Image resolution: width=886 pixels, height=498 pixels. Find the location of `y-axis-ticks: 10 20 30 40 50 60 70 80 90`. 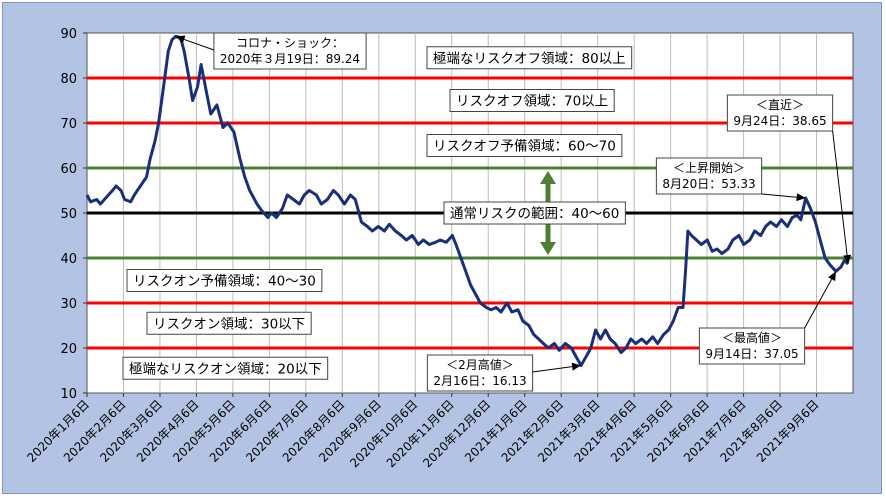

y-axis-ticks: 10 20 30 40 50 60 70 80 90 is located at coordinates (73, 214).